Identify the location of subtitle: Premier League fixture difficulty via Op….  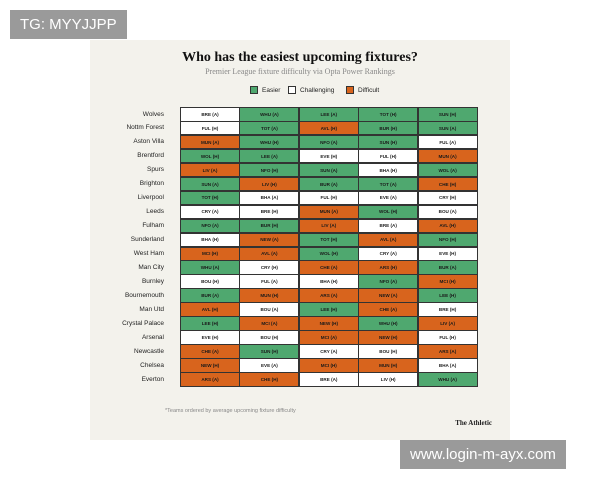
(300, 71).